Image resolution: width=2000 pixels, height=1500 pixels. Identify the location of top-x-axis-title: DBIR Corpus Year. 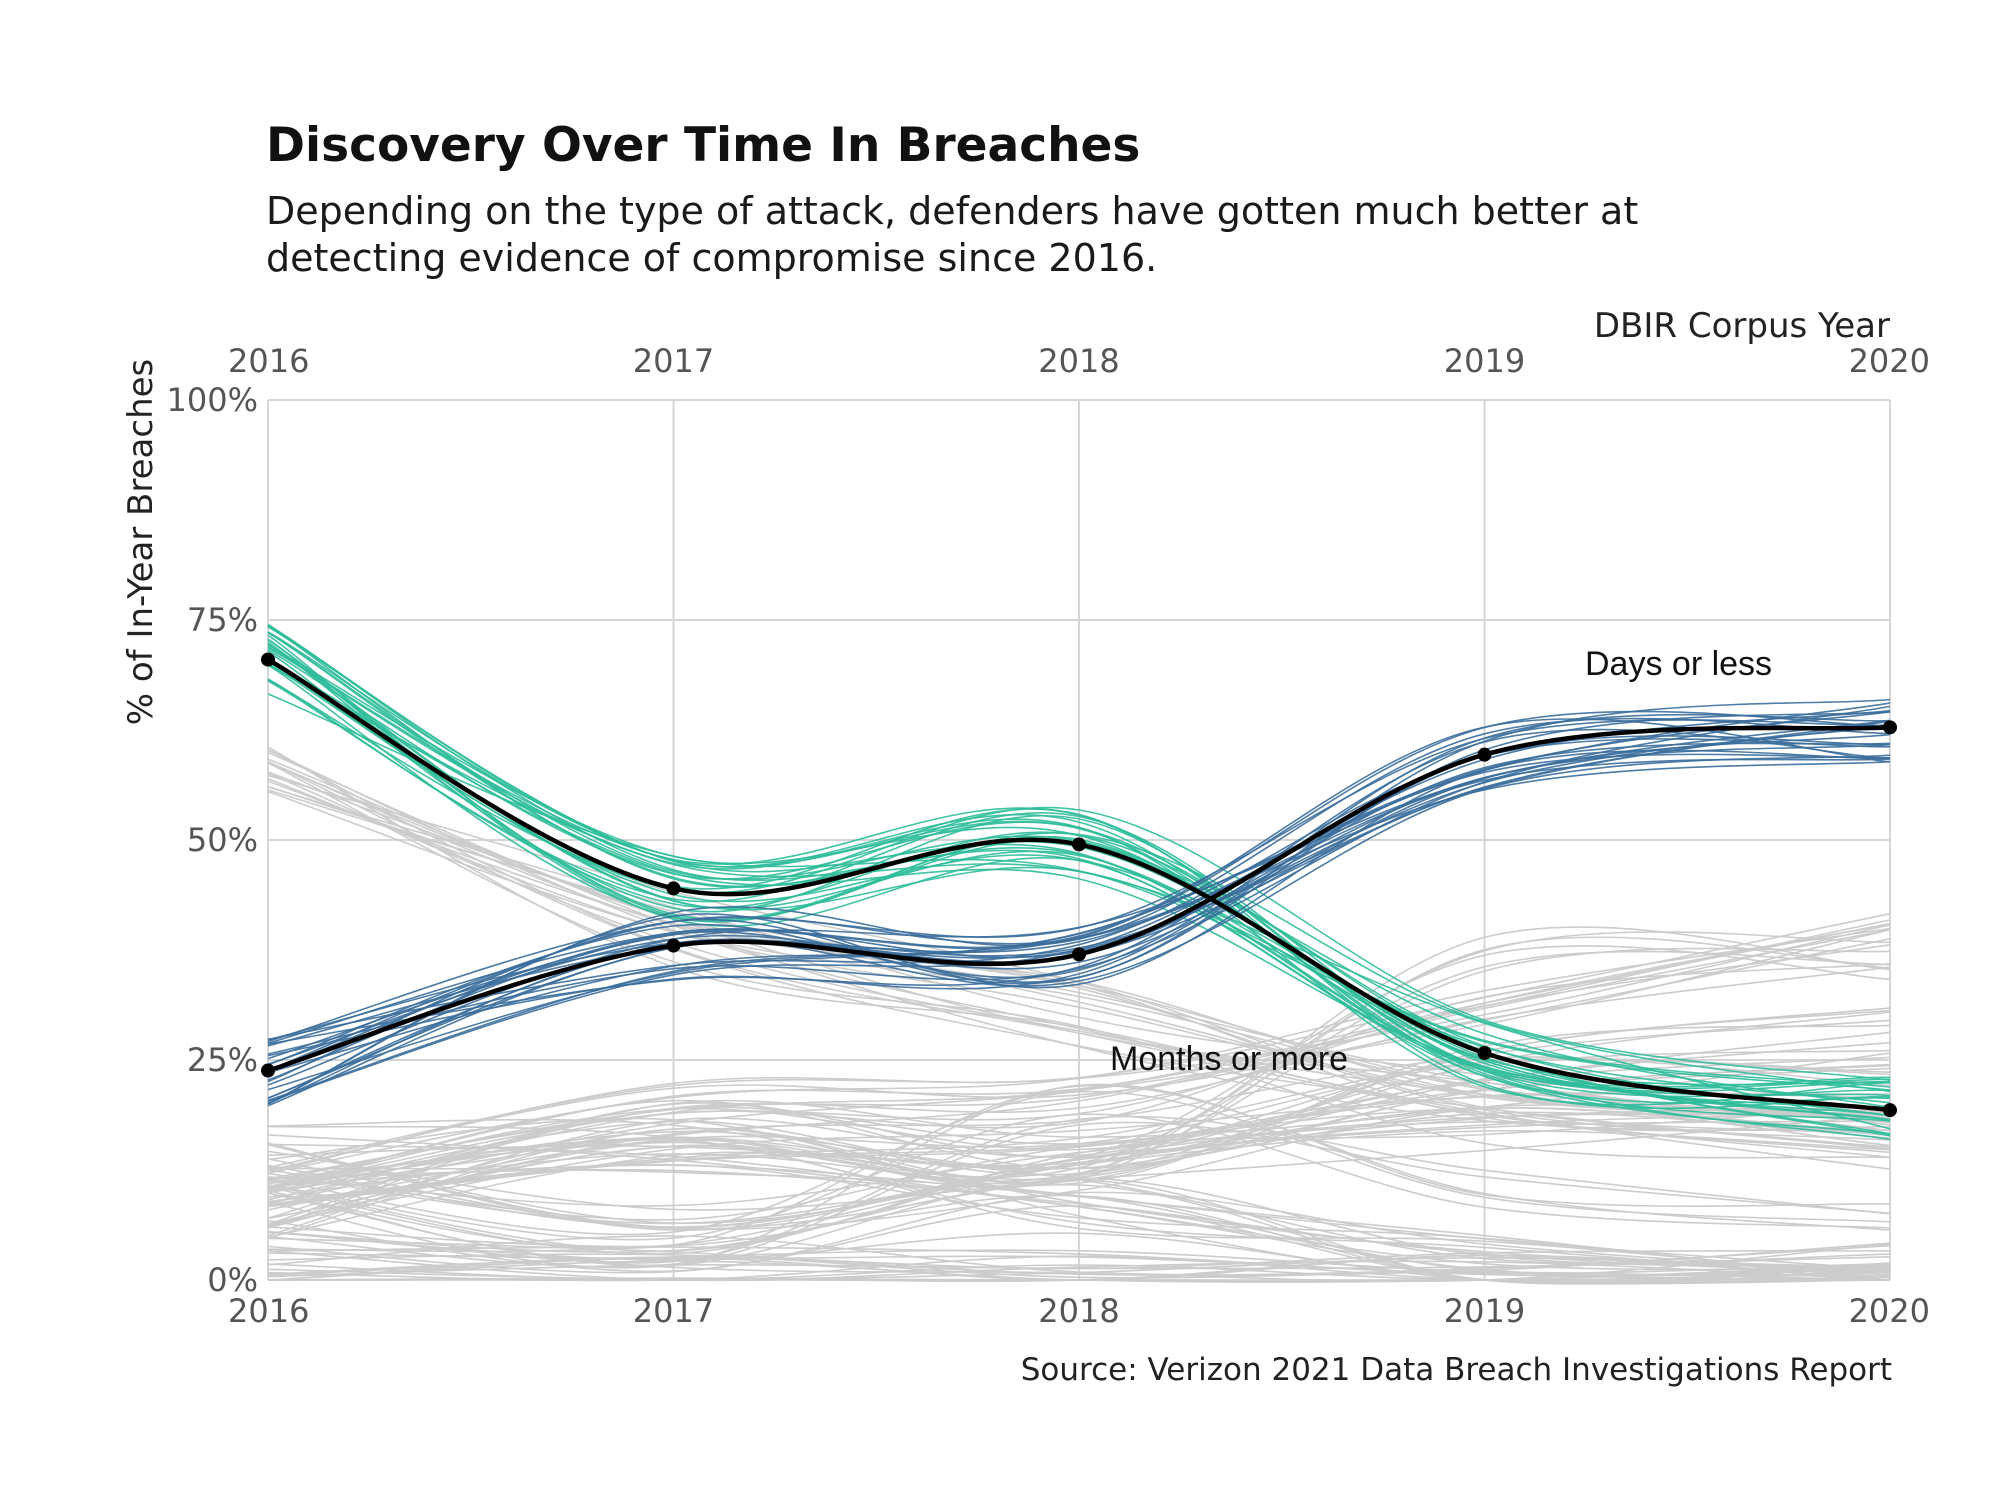
(1742, 326).